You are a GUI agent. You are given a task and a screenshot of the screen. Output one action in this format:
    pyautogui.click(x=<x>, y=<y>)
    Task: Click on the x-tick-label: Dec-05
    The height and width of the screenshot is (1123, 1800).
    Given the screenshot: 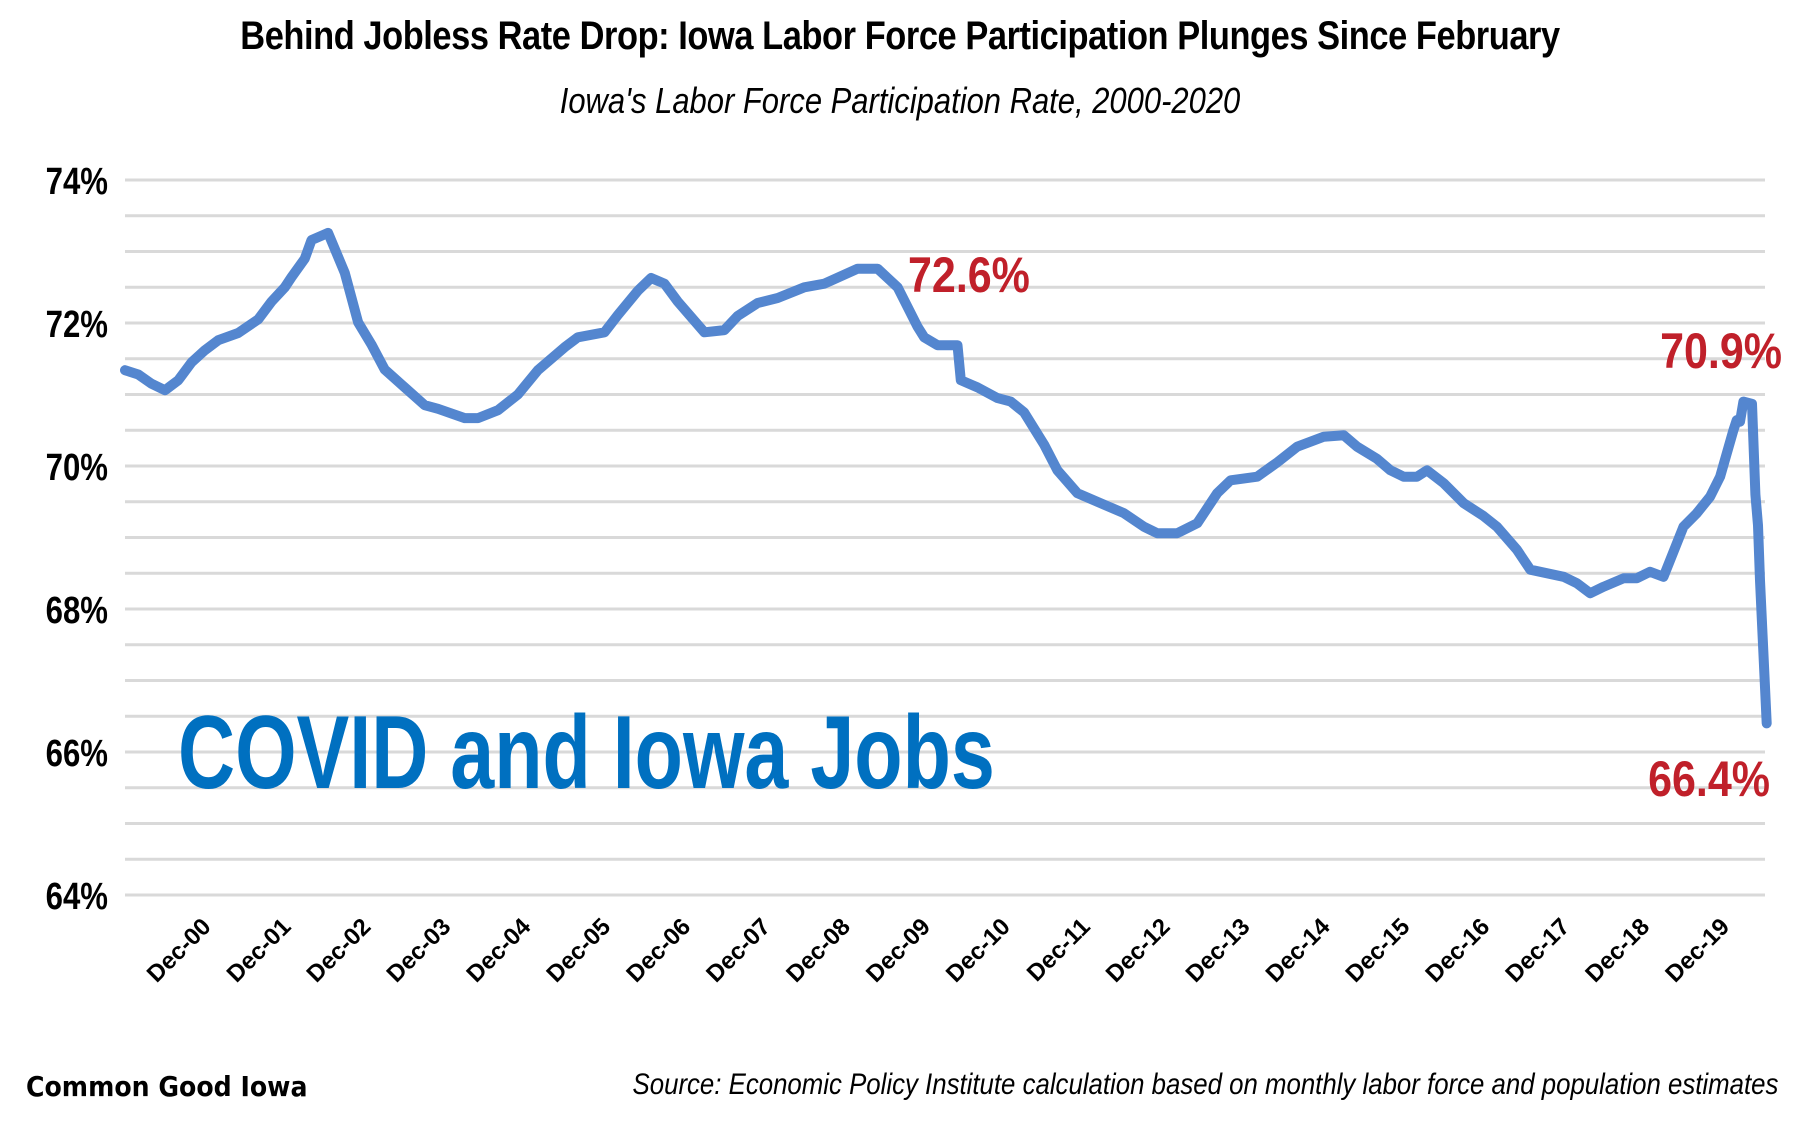 What is the action you would take?
    pyautogui.click(x=578, y=950)
    